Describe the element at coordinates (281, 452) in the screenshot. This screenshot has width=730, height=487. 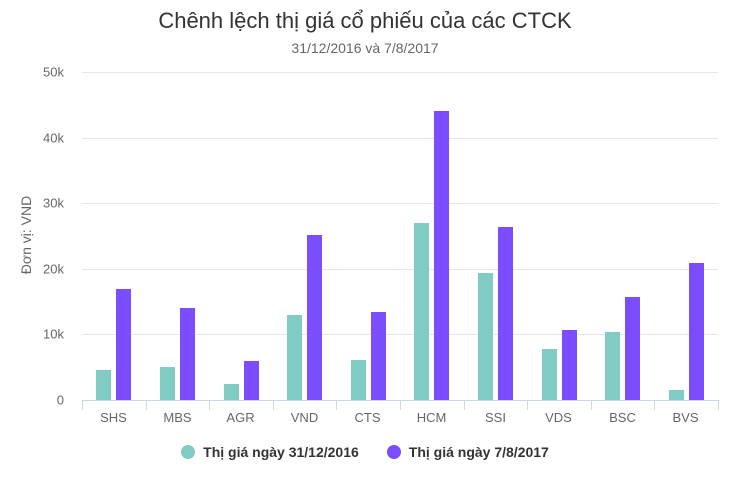
I see `legend-label: Thị giá ngày 31/12/2016` at that location.